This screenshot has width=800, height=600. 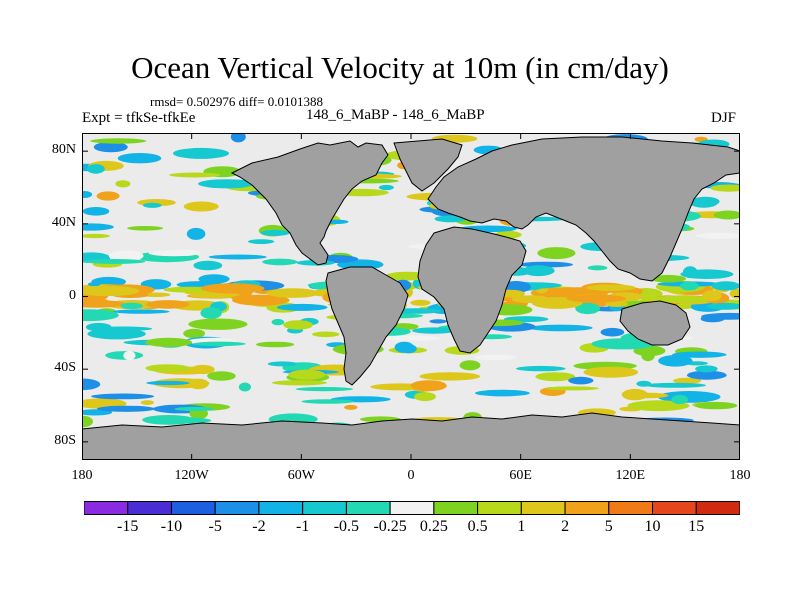 I want to click on north-america, so click(x=309, y=203).